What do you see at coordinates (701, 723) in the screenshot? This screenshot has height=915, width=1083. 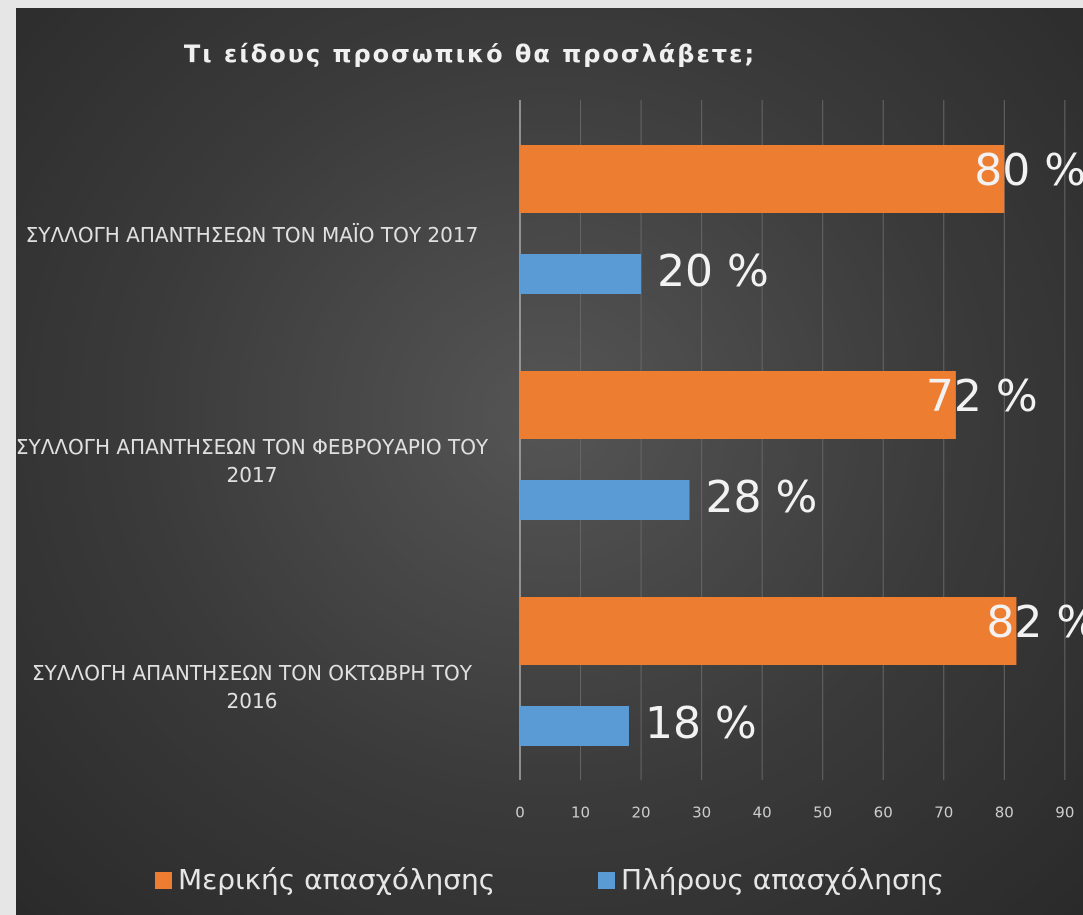 I see `value-label: 18 %` at bounding box center [701, 723].